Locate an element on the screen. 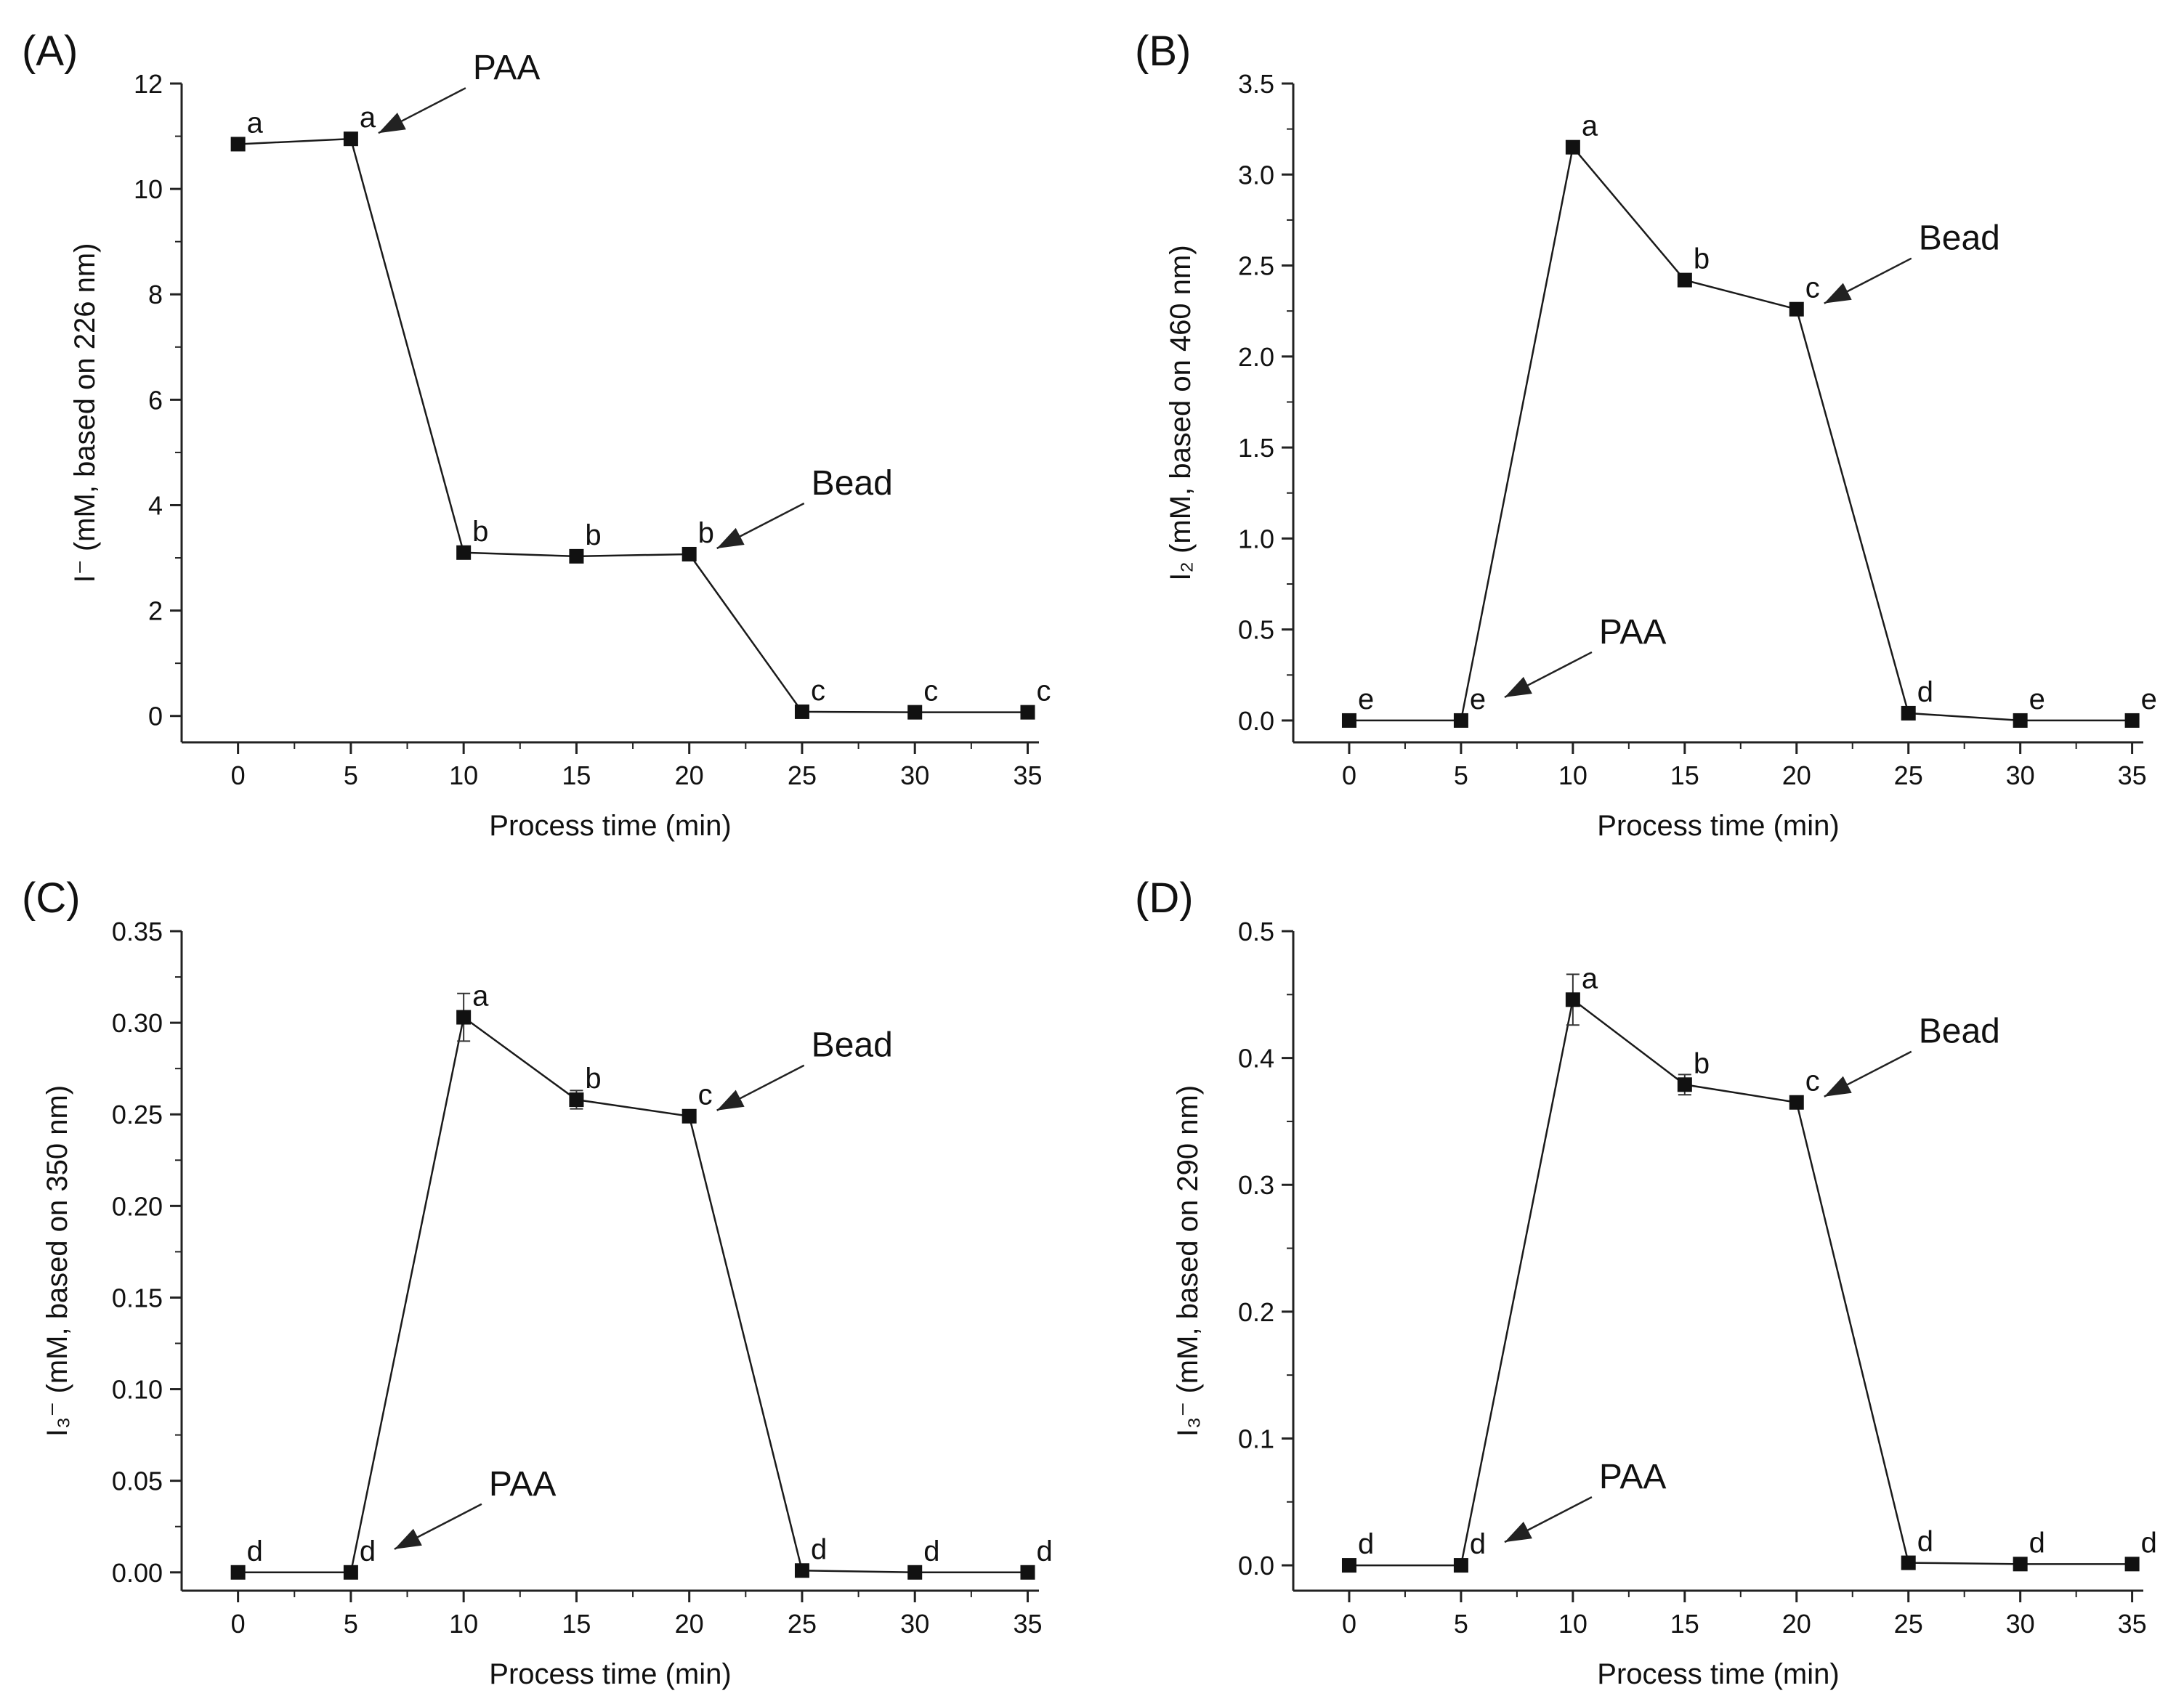 The width and height of the screenshot is (2184, 1704). y-tick-label: 0.20 is located at coordinates (137, 1206).